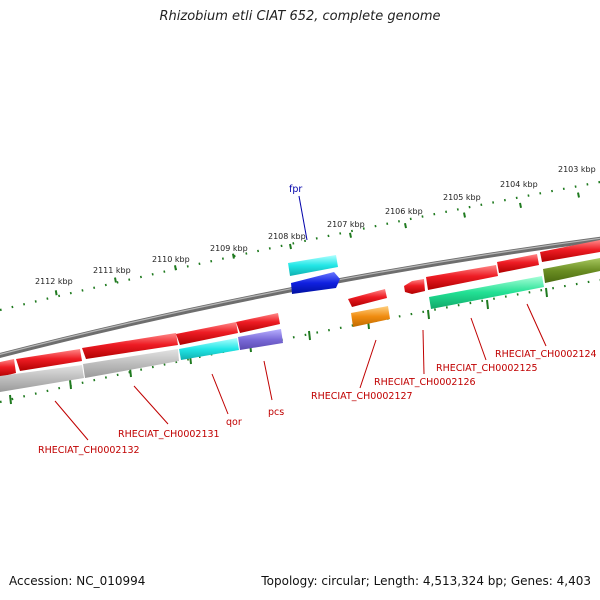 The height and width of the screenshot is (600, 600). Describe the element at coordinates (258, 323) in the screenshot. I see `gene-pcs-arrow` at that location.